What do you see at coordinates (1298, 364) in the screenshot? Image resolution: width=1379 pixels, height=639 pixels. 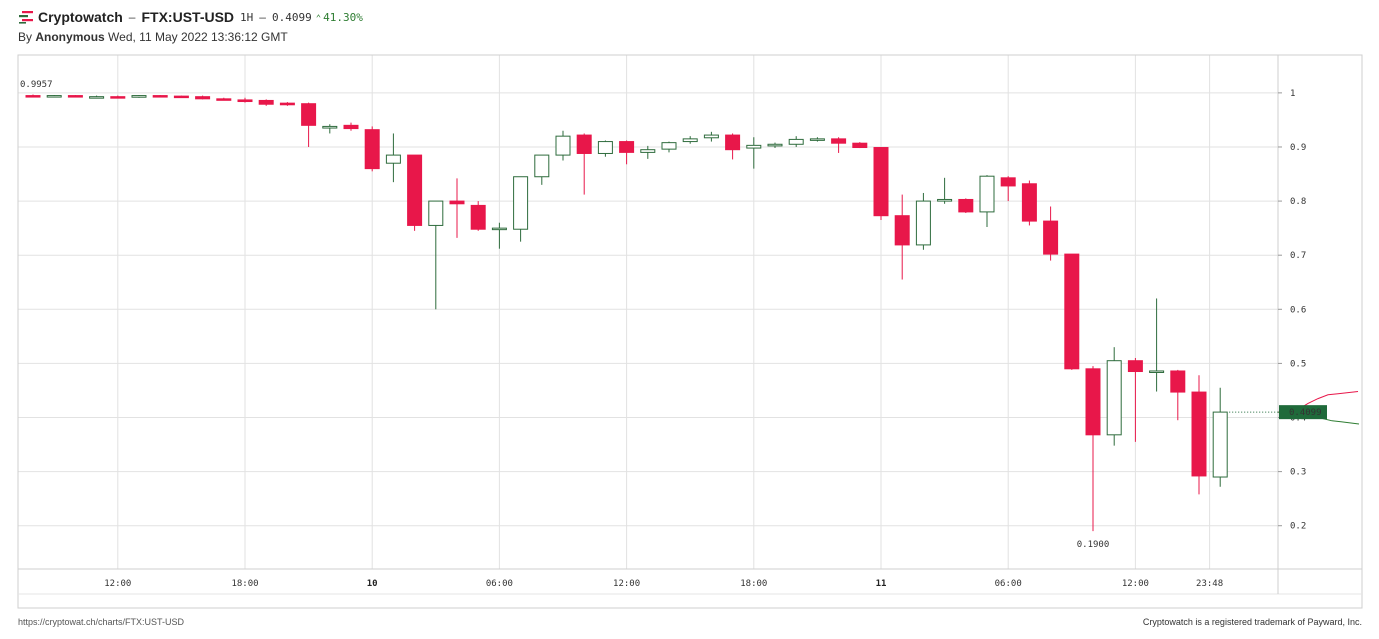 I see `y-tick-label: 0.5` at bounding box center [1298, 364].